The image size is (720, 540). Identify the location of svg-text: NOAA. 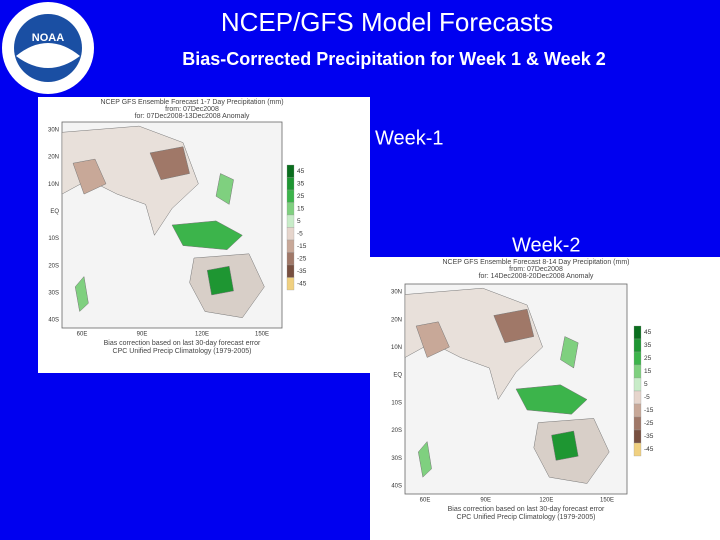
(48, 38).